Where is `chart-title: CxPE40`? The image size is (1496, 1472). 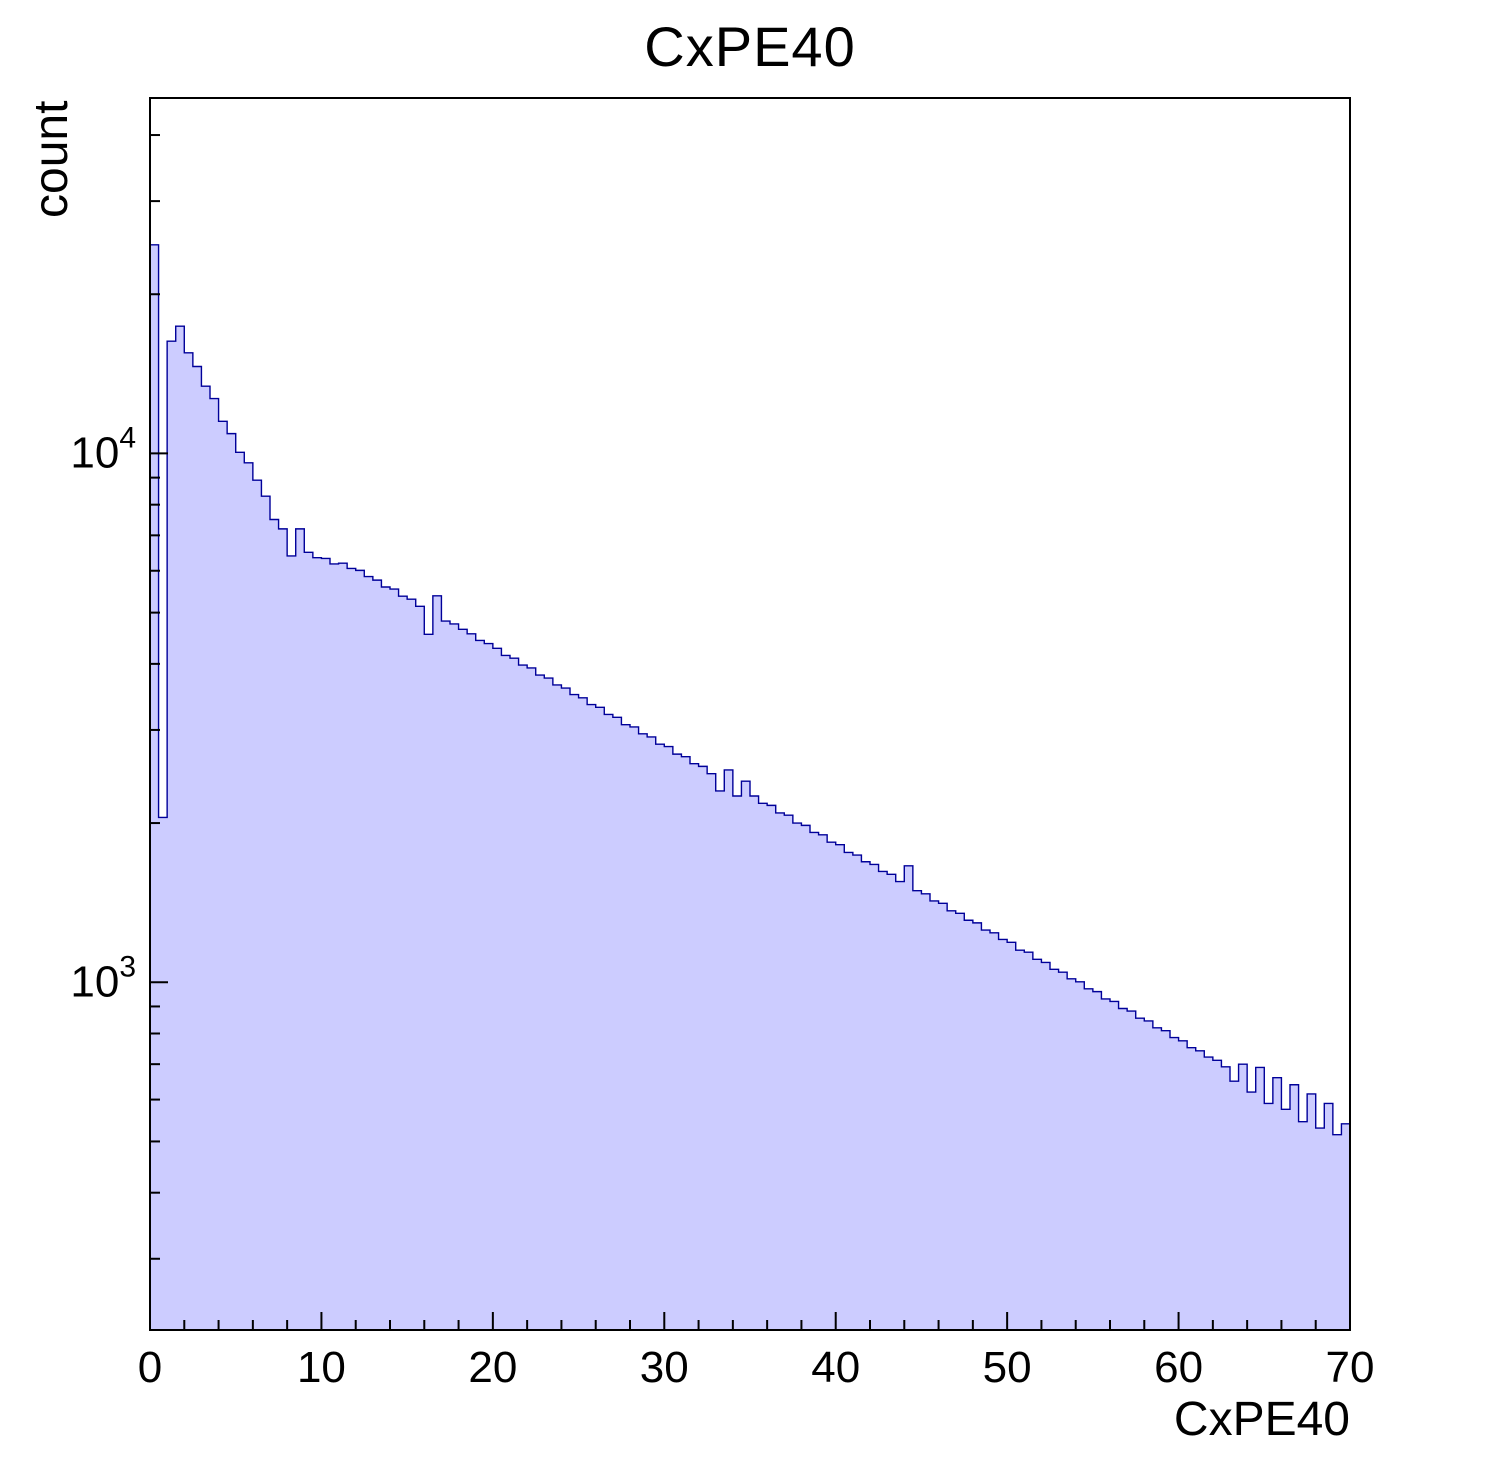
chart-title: CxPE40 is located at coordinates (750, 46).